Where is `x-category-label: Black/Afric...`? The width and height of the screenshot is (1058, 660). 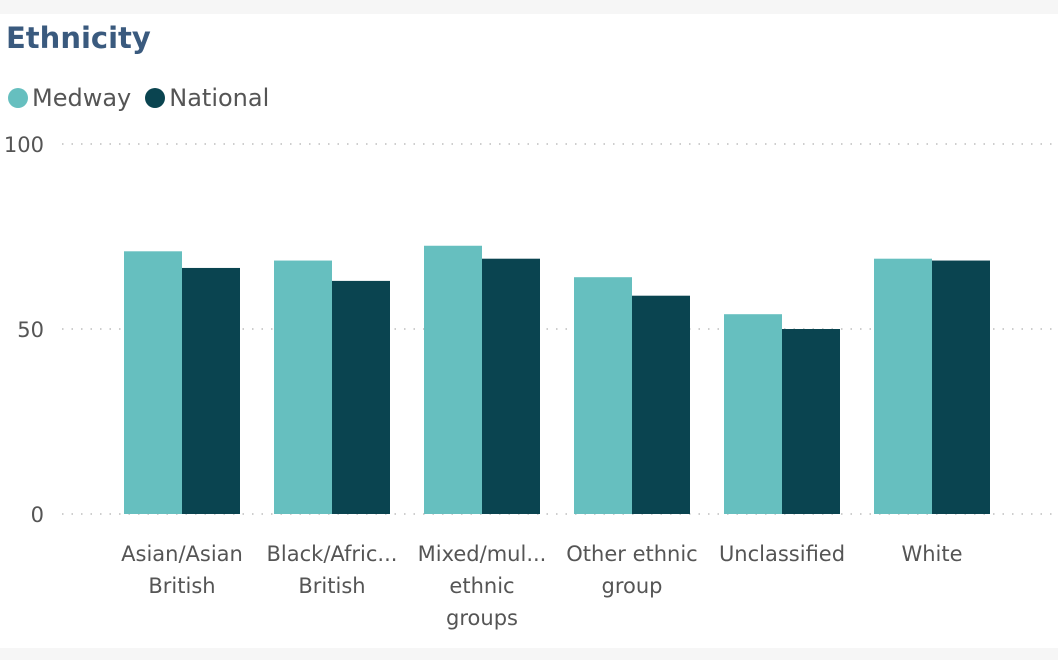 x-category-label: Black/Afric... is located at coordinates (332, 554).